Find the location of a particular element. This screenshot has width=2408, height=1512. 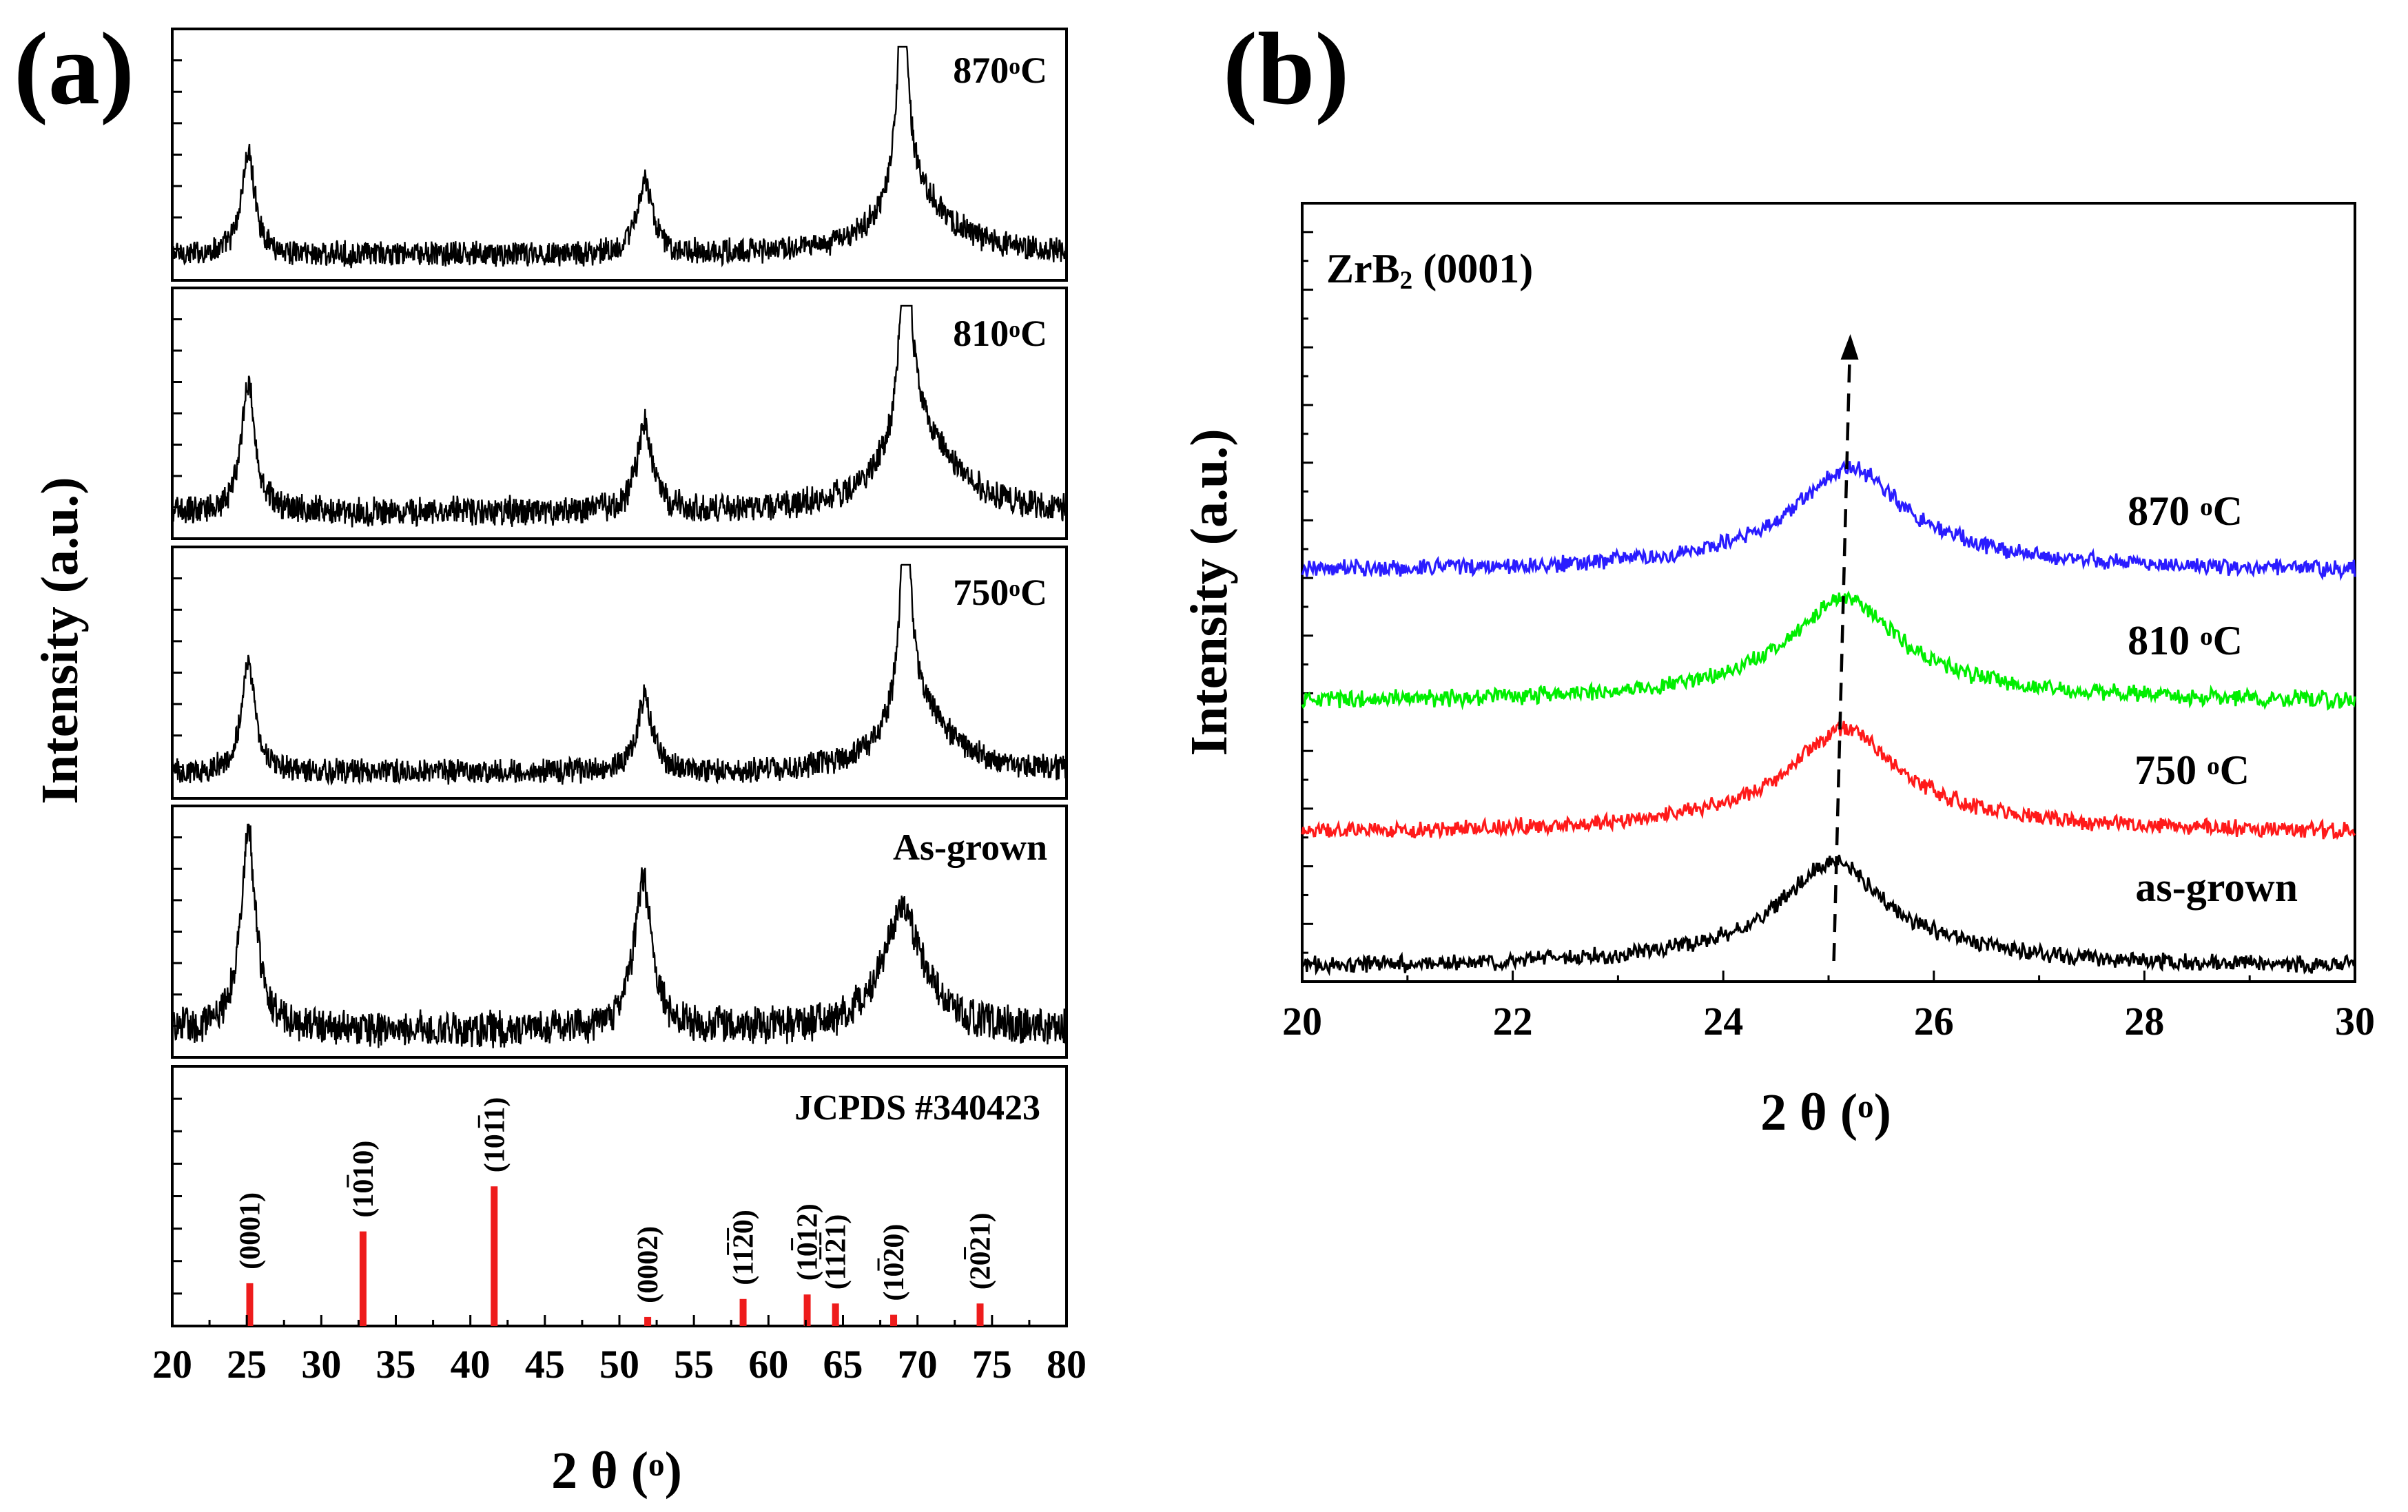

x-axis-title-b: 2 θ (o) is located at coordinates (1825, 1112).